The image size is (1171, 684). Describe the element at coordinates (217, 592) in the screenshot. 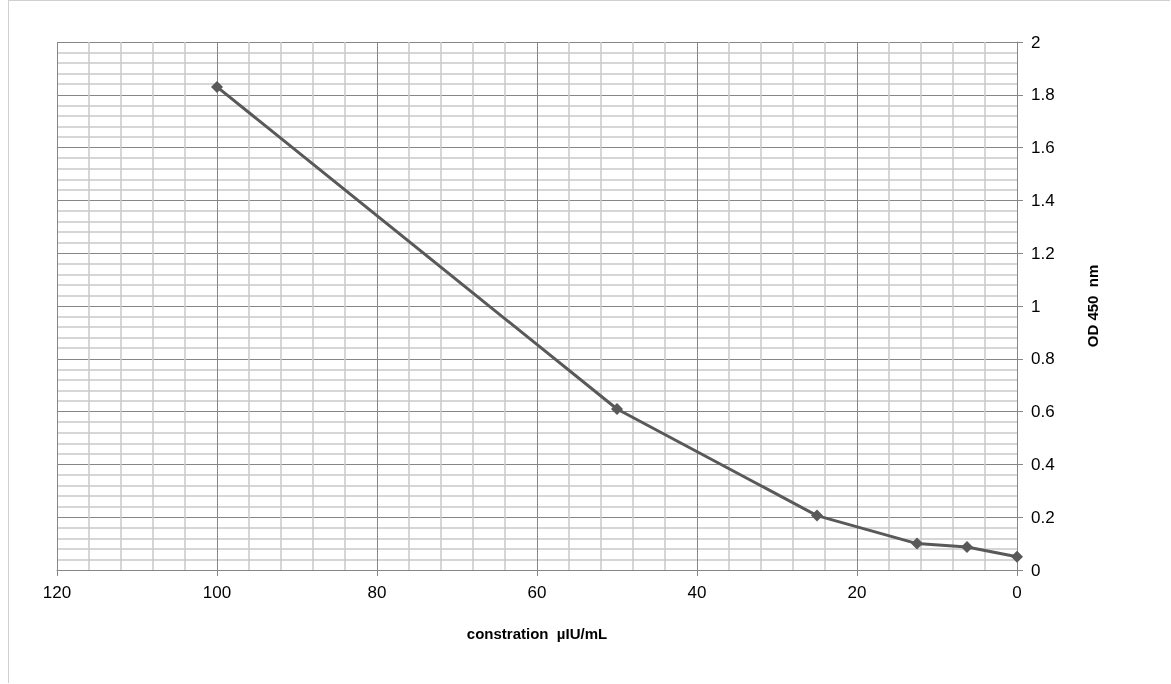

I see `x-tick-label: 100` at that location.